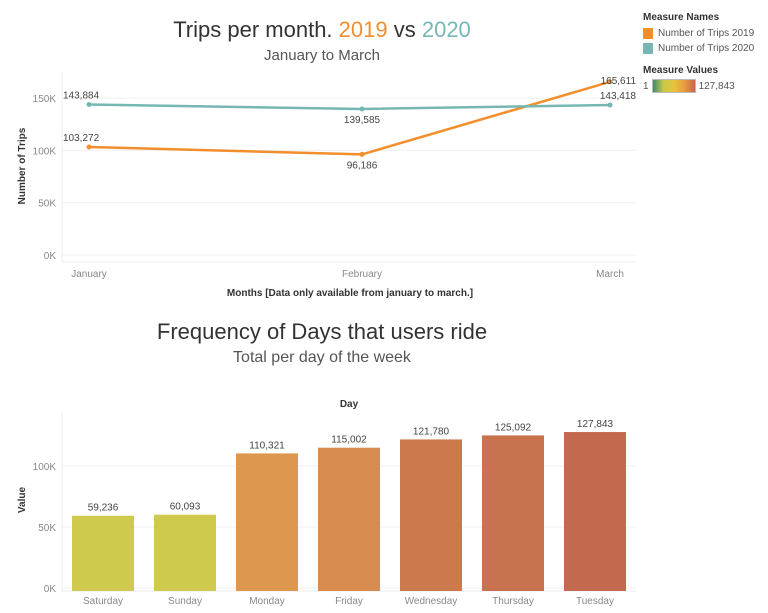 This screenshot has width=768, height=613. Describe the element at coordinates (349, 601) in the screenshot. I see `x-tick-label: Friday` at that location.